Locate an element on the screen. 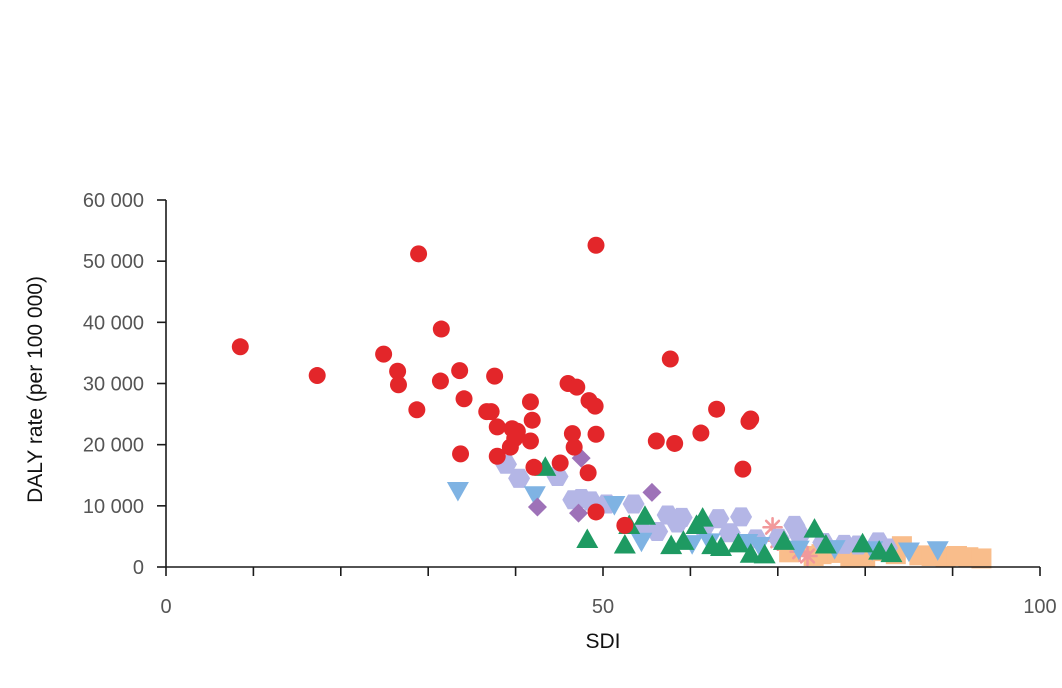 The width and height of the screenshot is (1062, 688). x-axis-title: SDI is located at coordinates (602, 641).